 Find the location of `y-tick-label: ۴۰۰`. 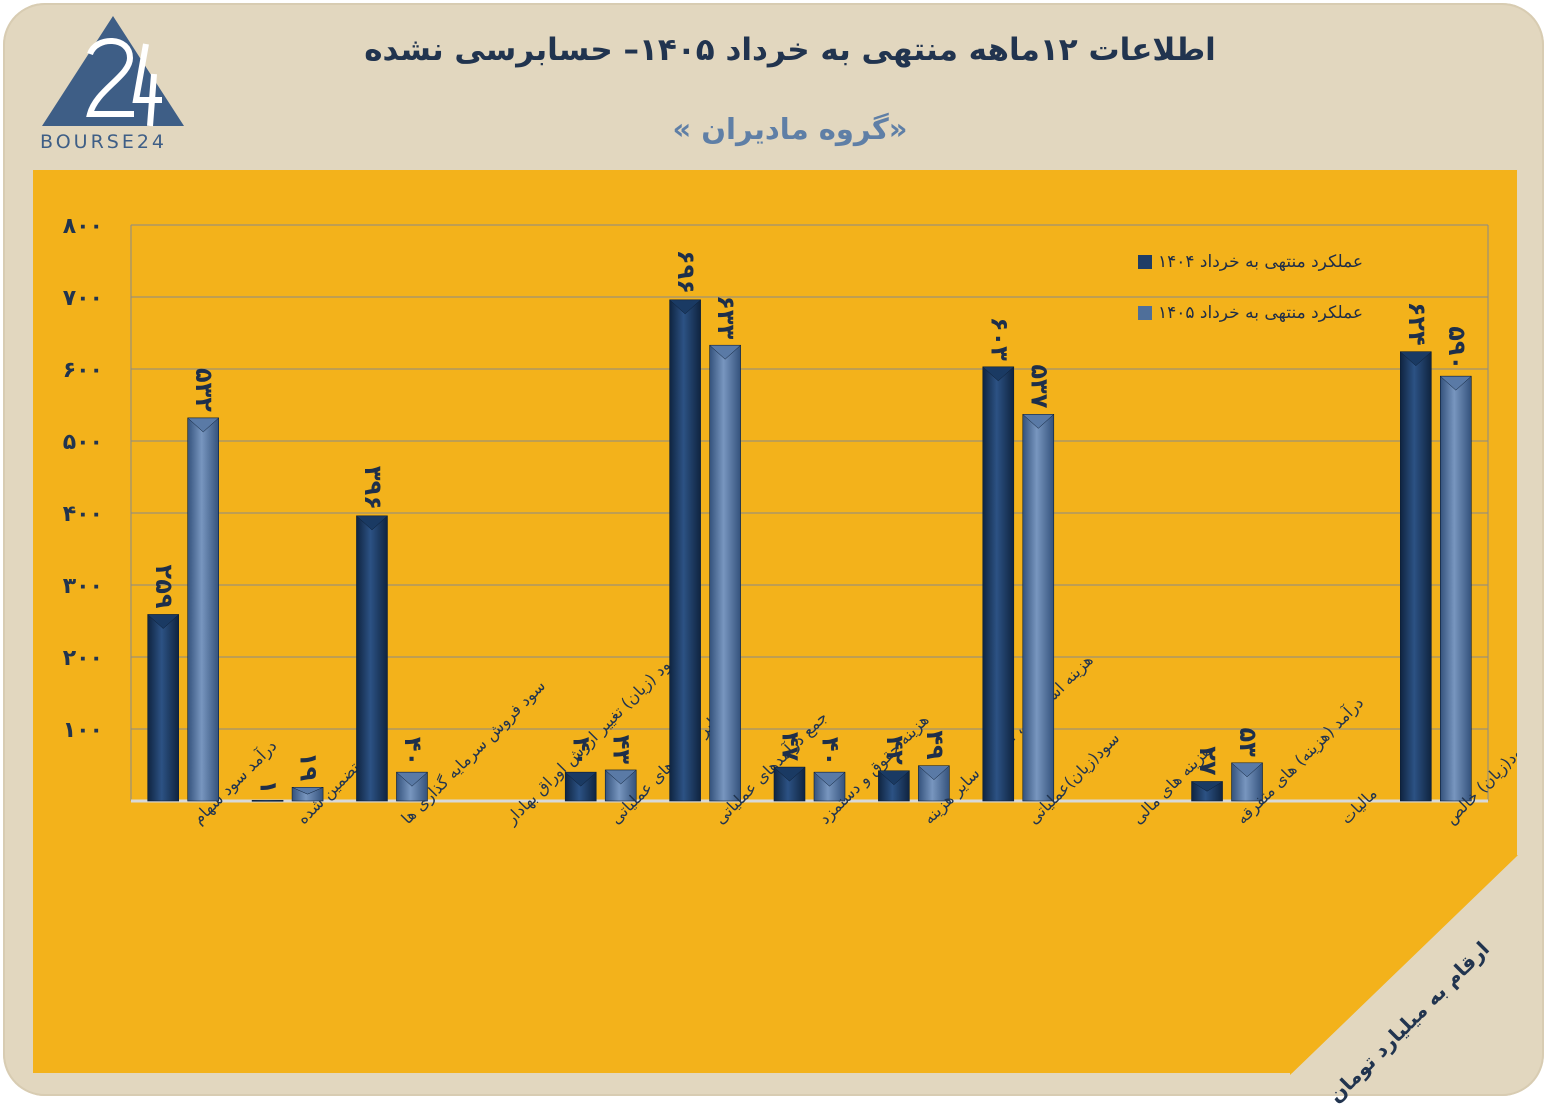

y-tick-label: ۴۰۰ is located at coordinates (83, 514).